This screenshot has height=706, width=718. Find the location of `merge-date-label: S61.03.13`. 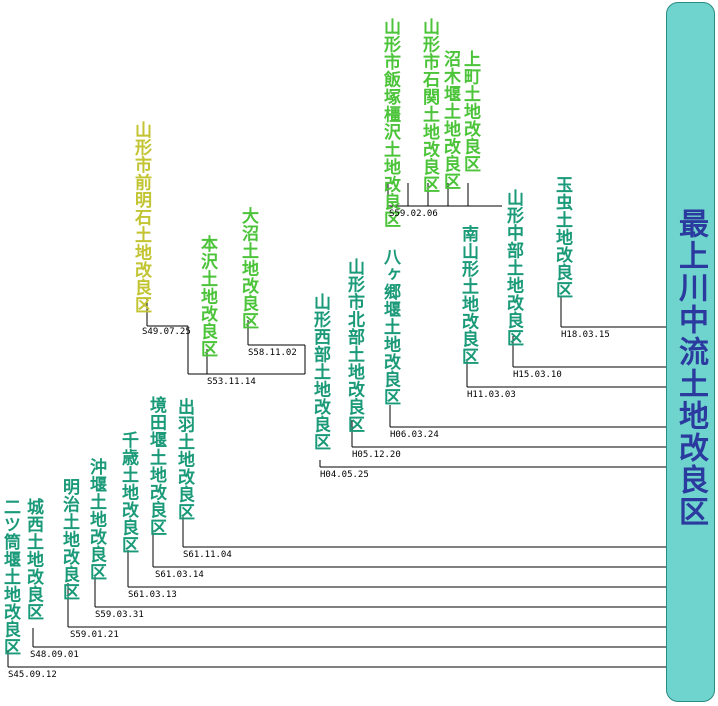

merge-date-label: S61.03.13 is located at coordinates (152, 595).